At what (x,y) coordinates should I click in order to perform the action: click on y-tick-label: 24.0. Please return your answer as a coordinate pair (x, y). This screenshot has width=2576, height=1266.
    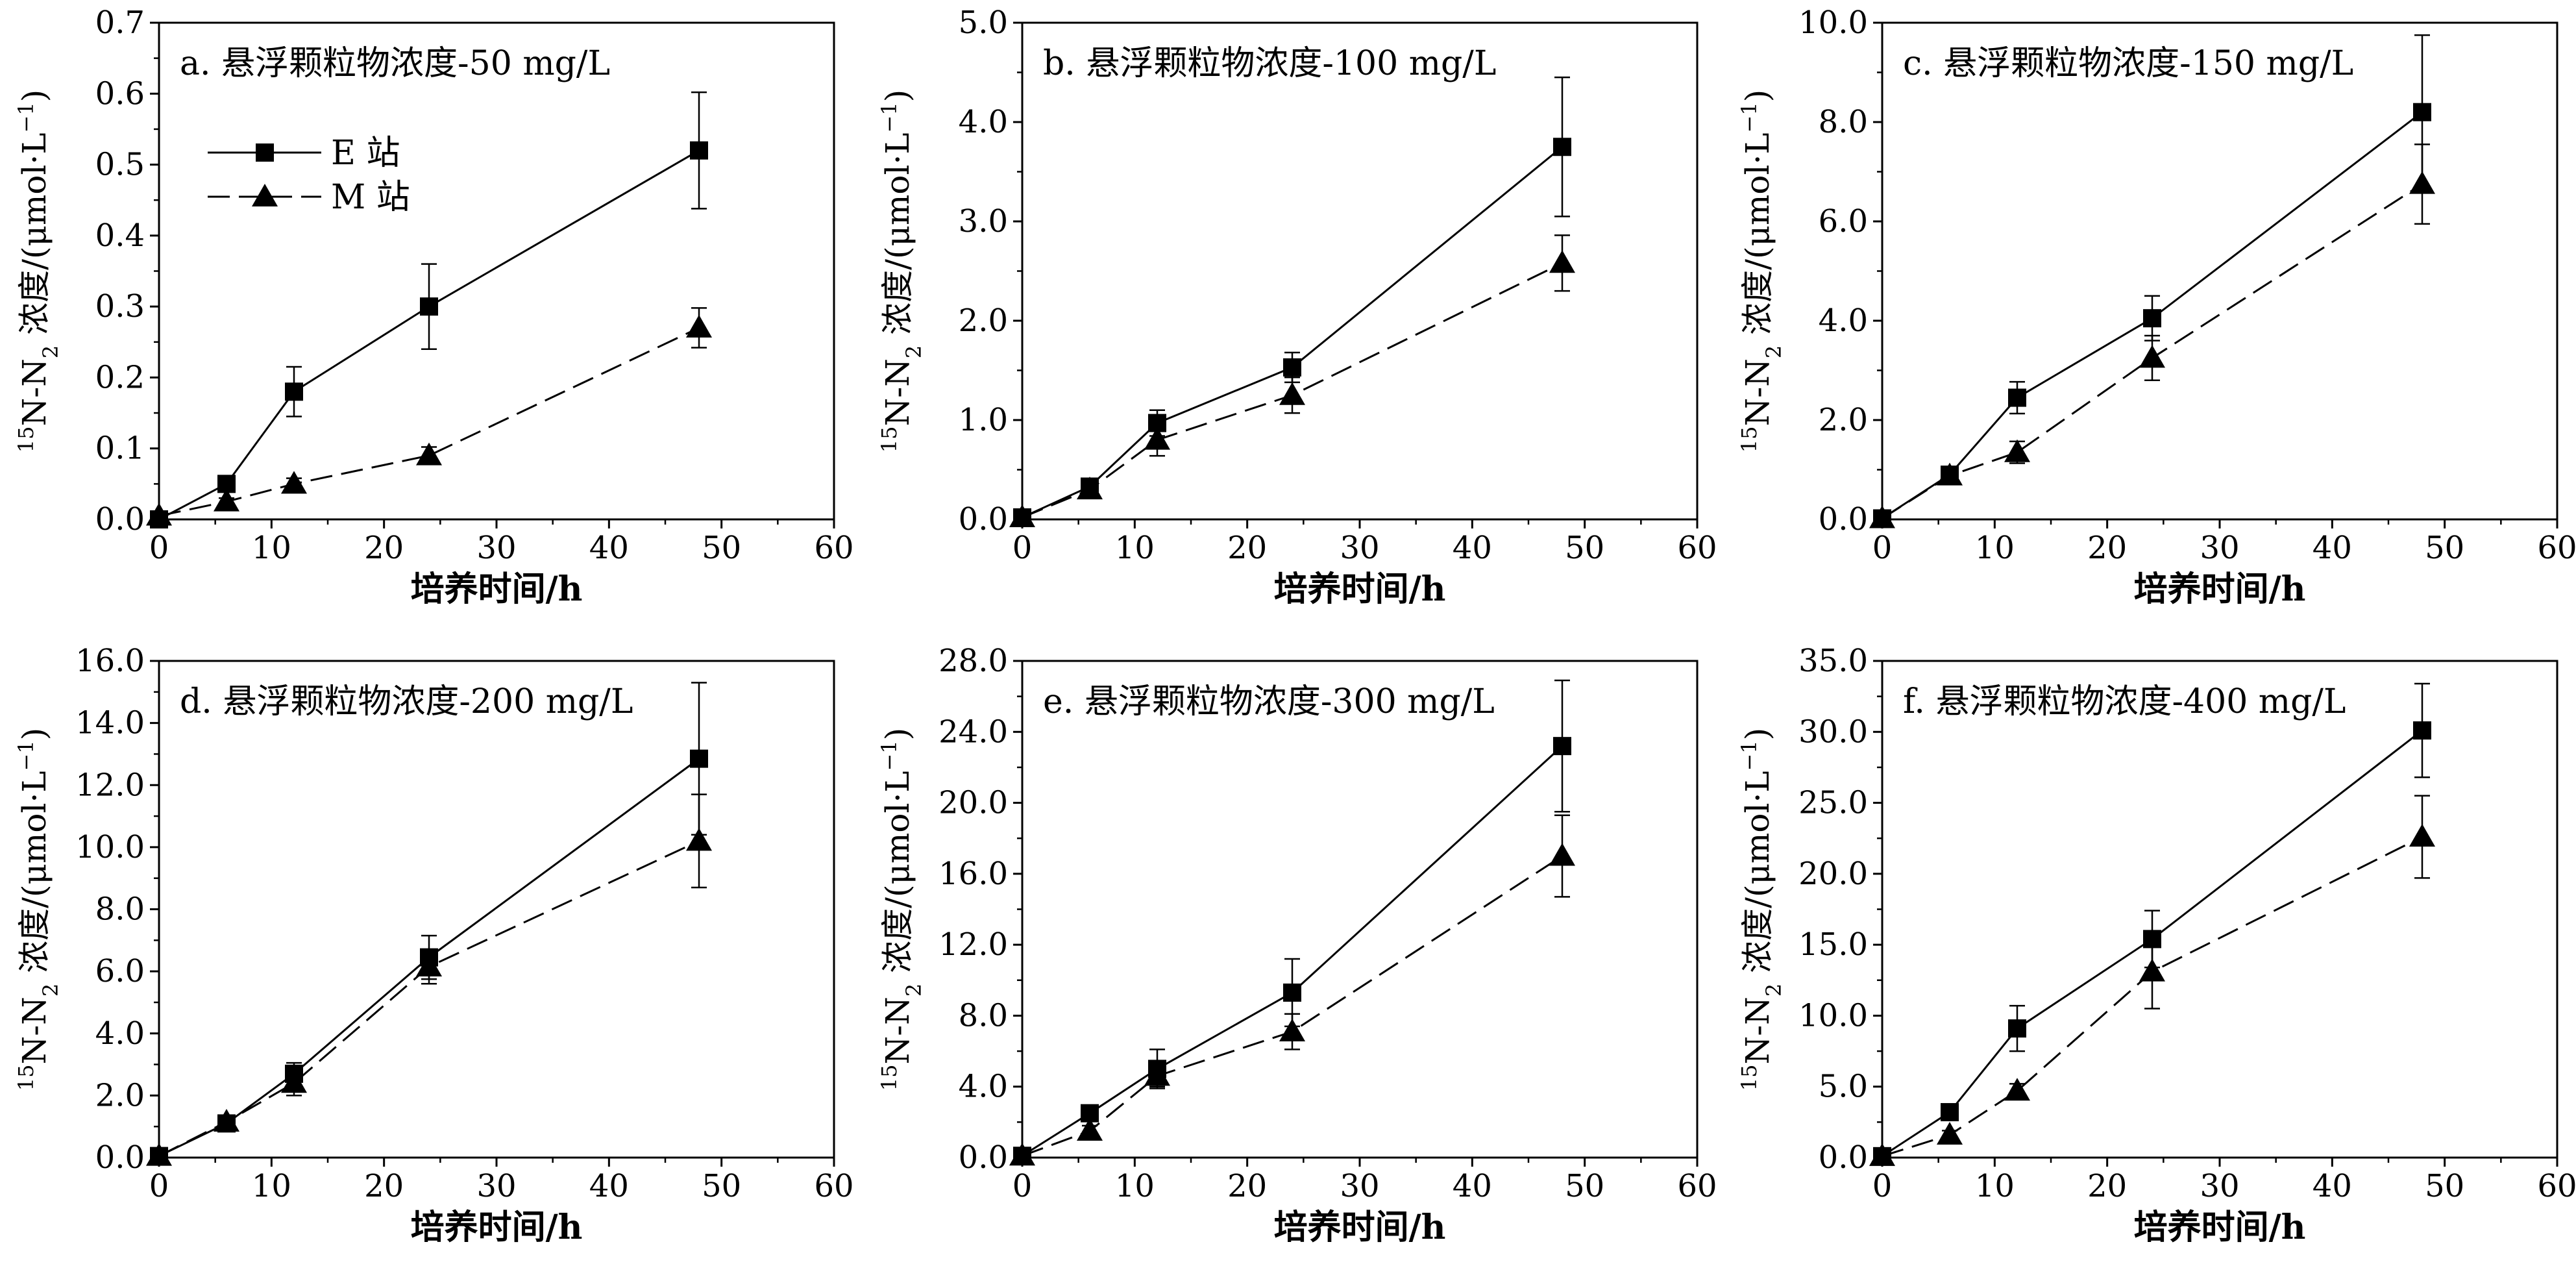
    Looking at the image, I should click on (973, 732).